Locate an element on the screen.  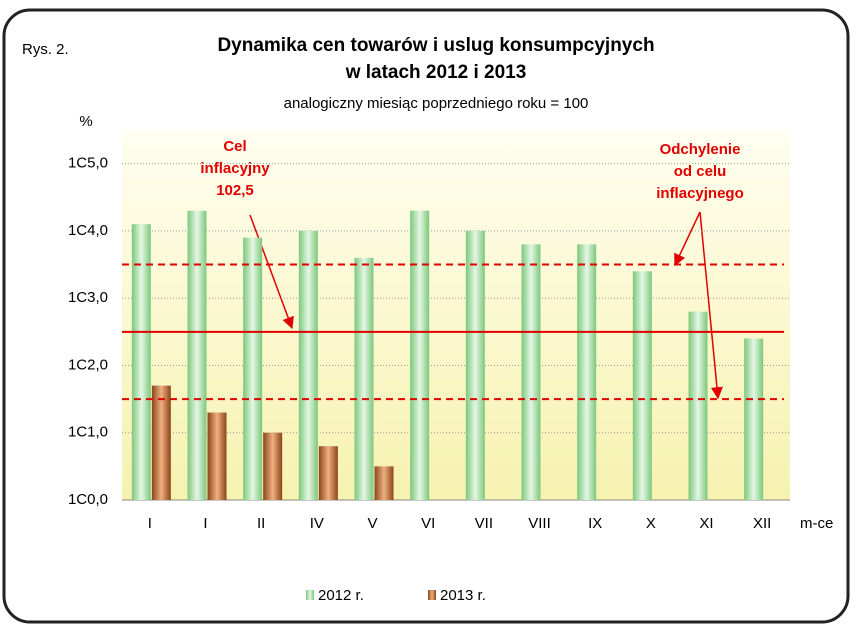
x-tick-label: XII is located at coordinates (762, 523).